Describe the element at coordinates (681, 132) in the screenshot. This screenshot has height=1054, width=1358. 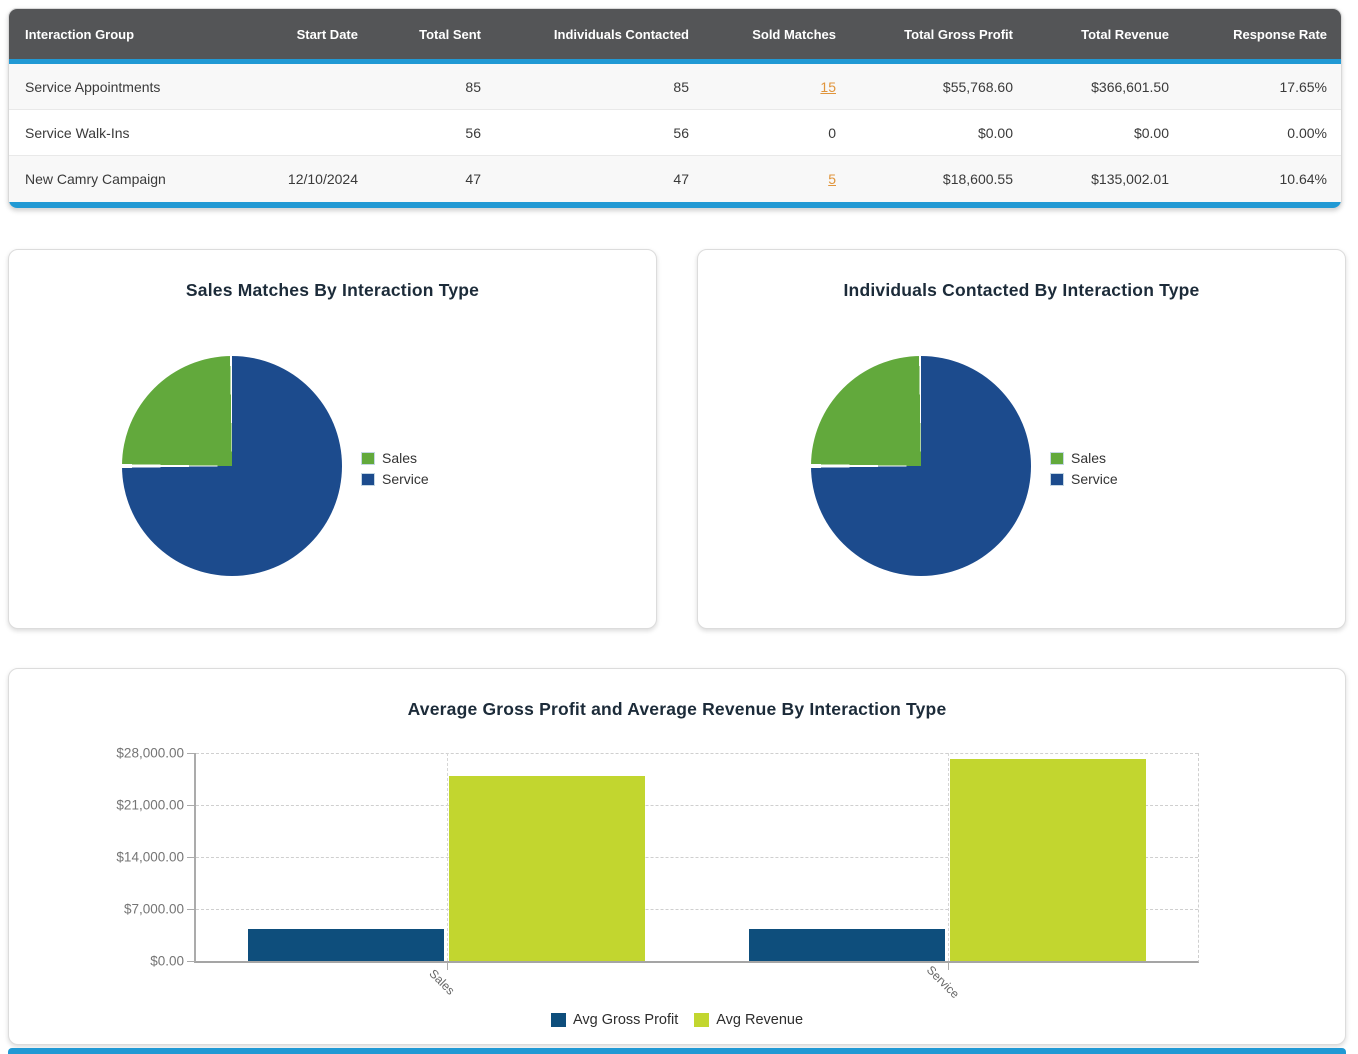
I see `individuals-contacted-cell: 56` at that location.